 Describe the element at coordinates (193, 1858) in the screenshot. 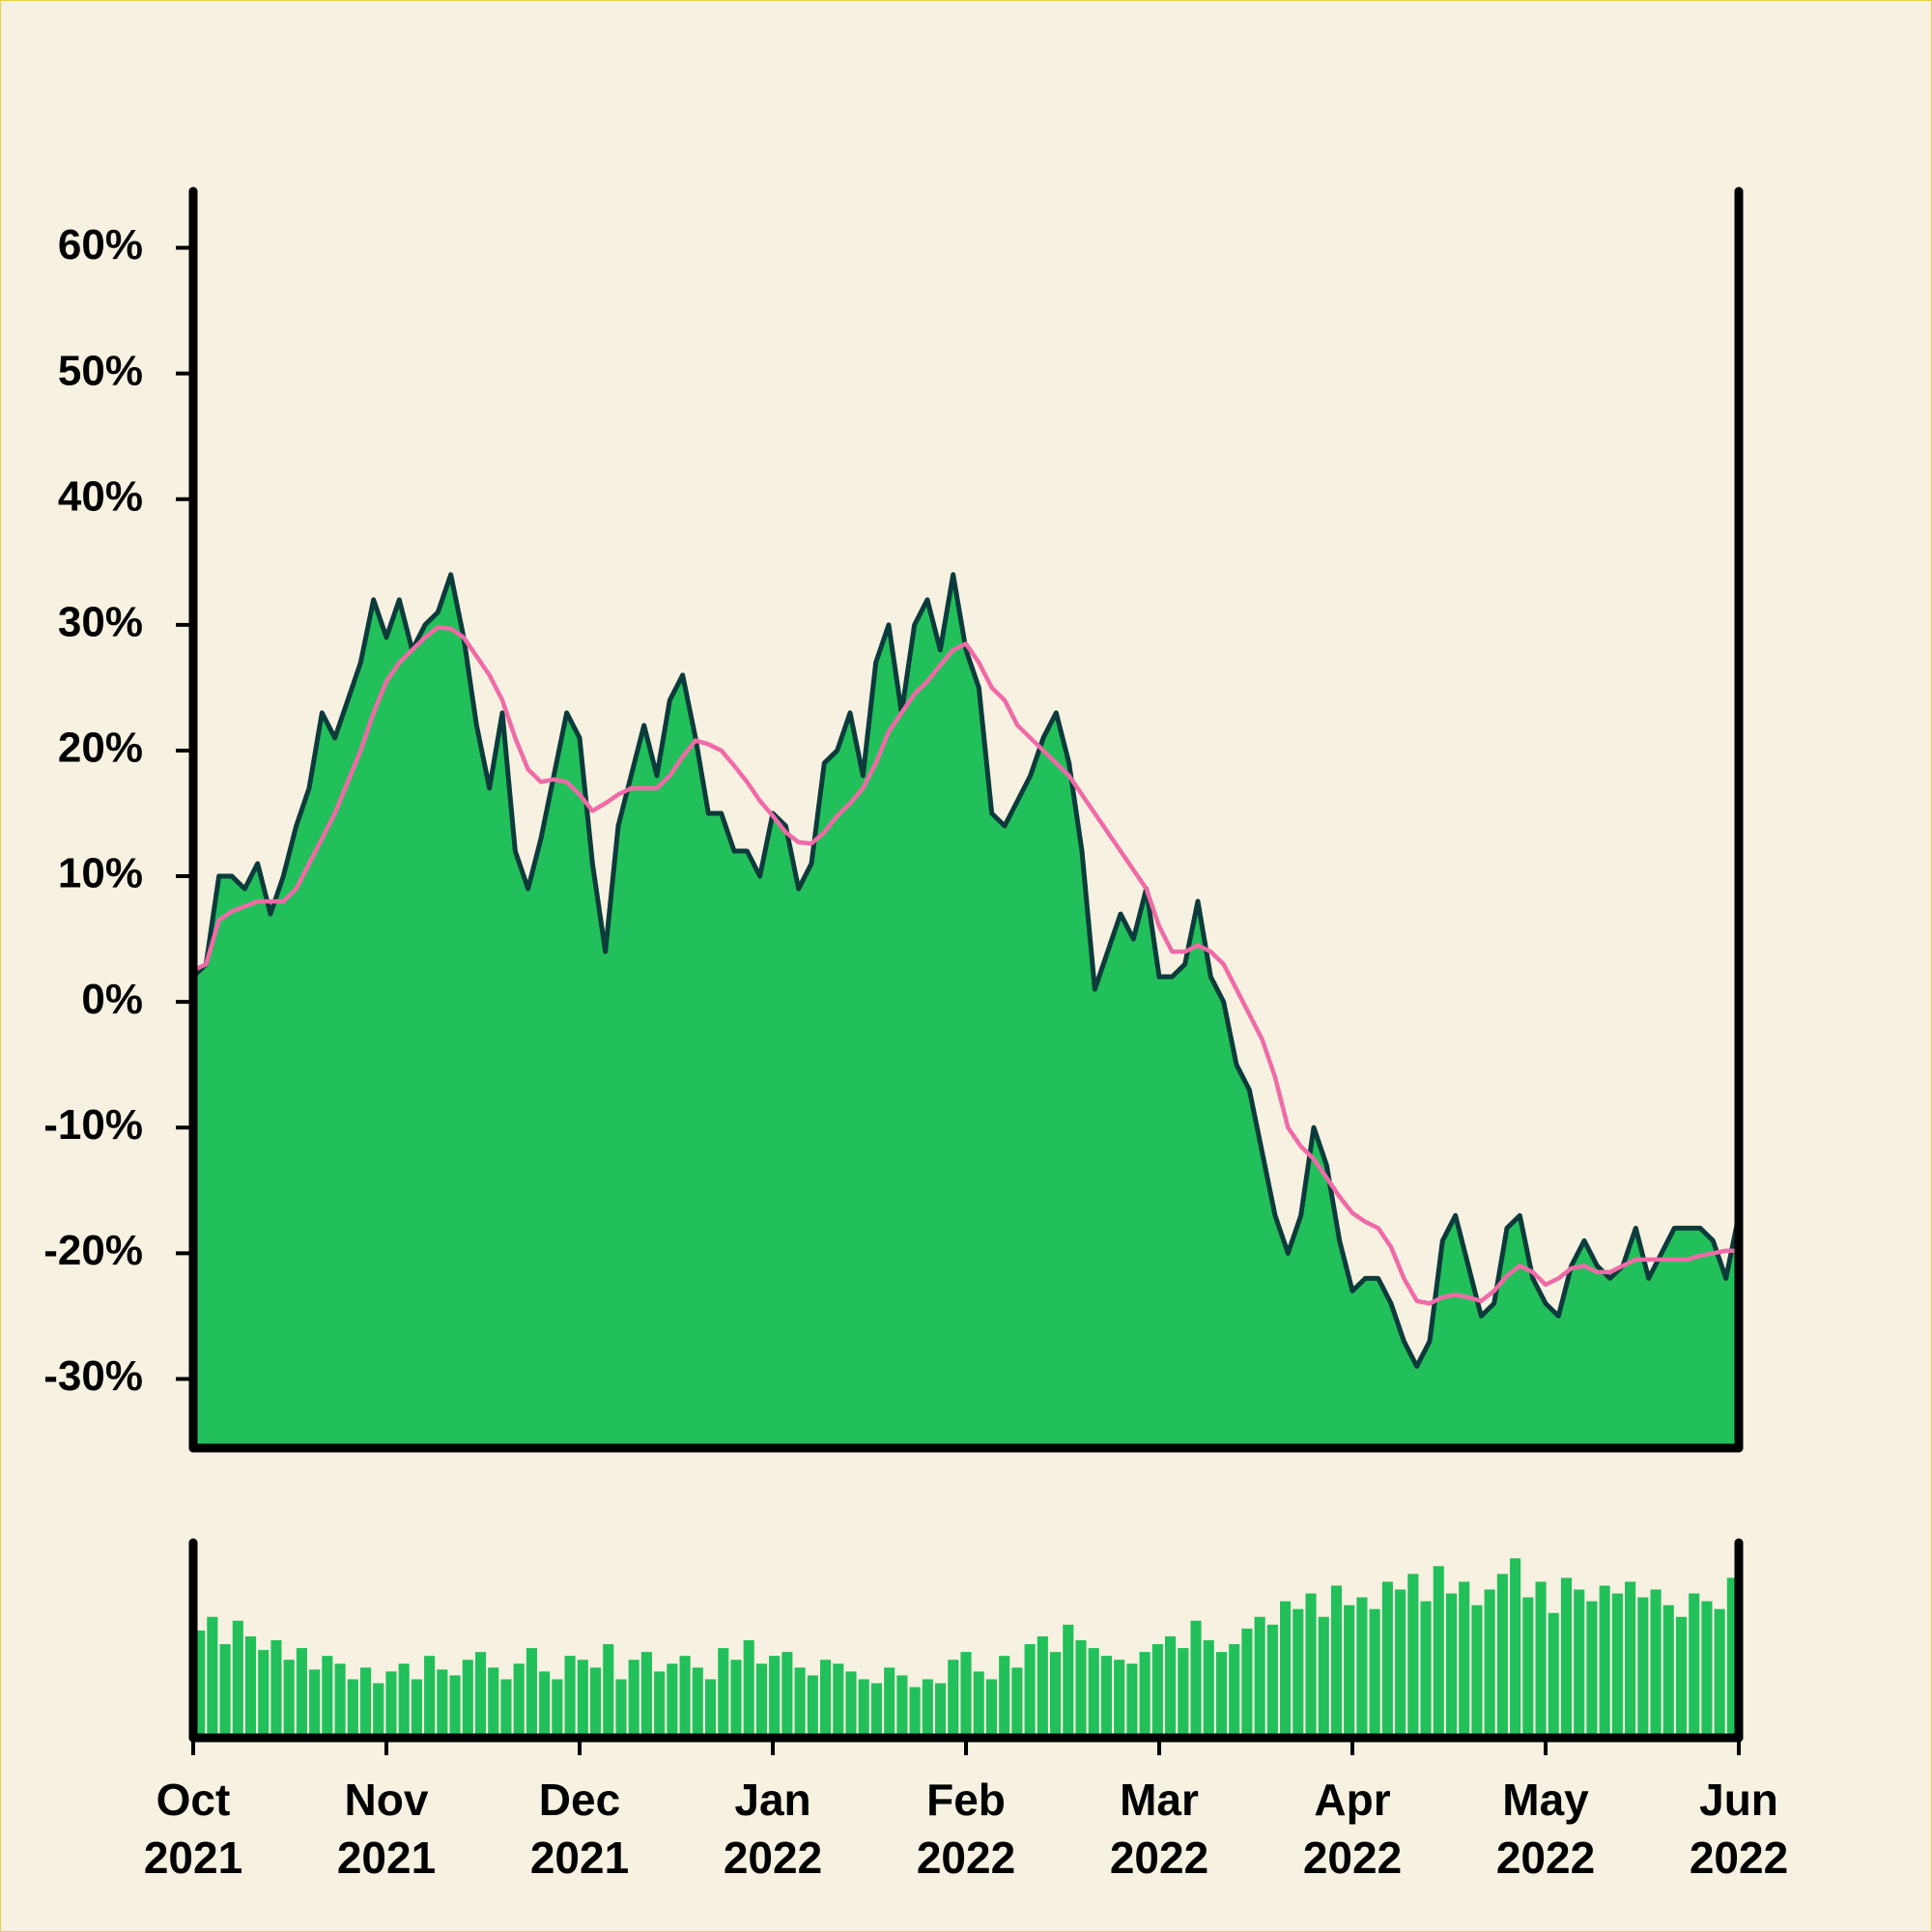

I see `x-tick-label: 2021` at that location.